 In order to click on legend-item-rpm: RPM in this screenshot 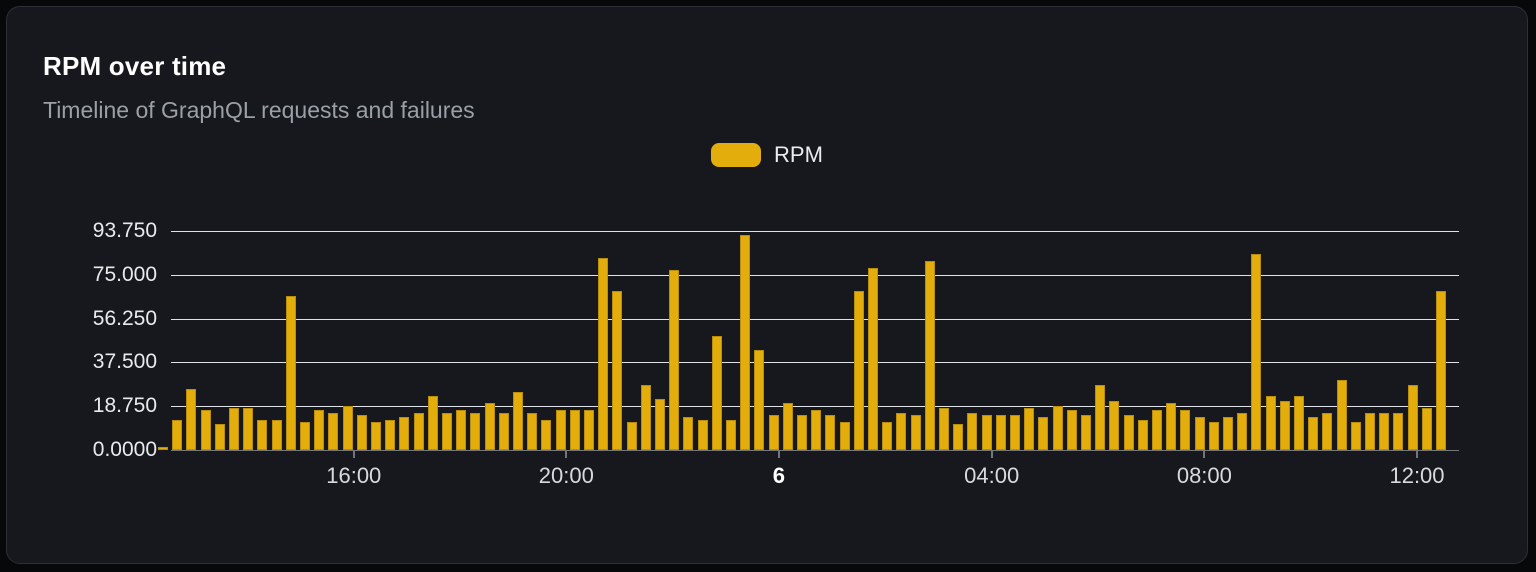, I will do `click(767, 155)`.